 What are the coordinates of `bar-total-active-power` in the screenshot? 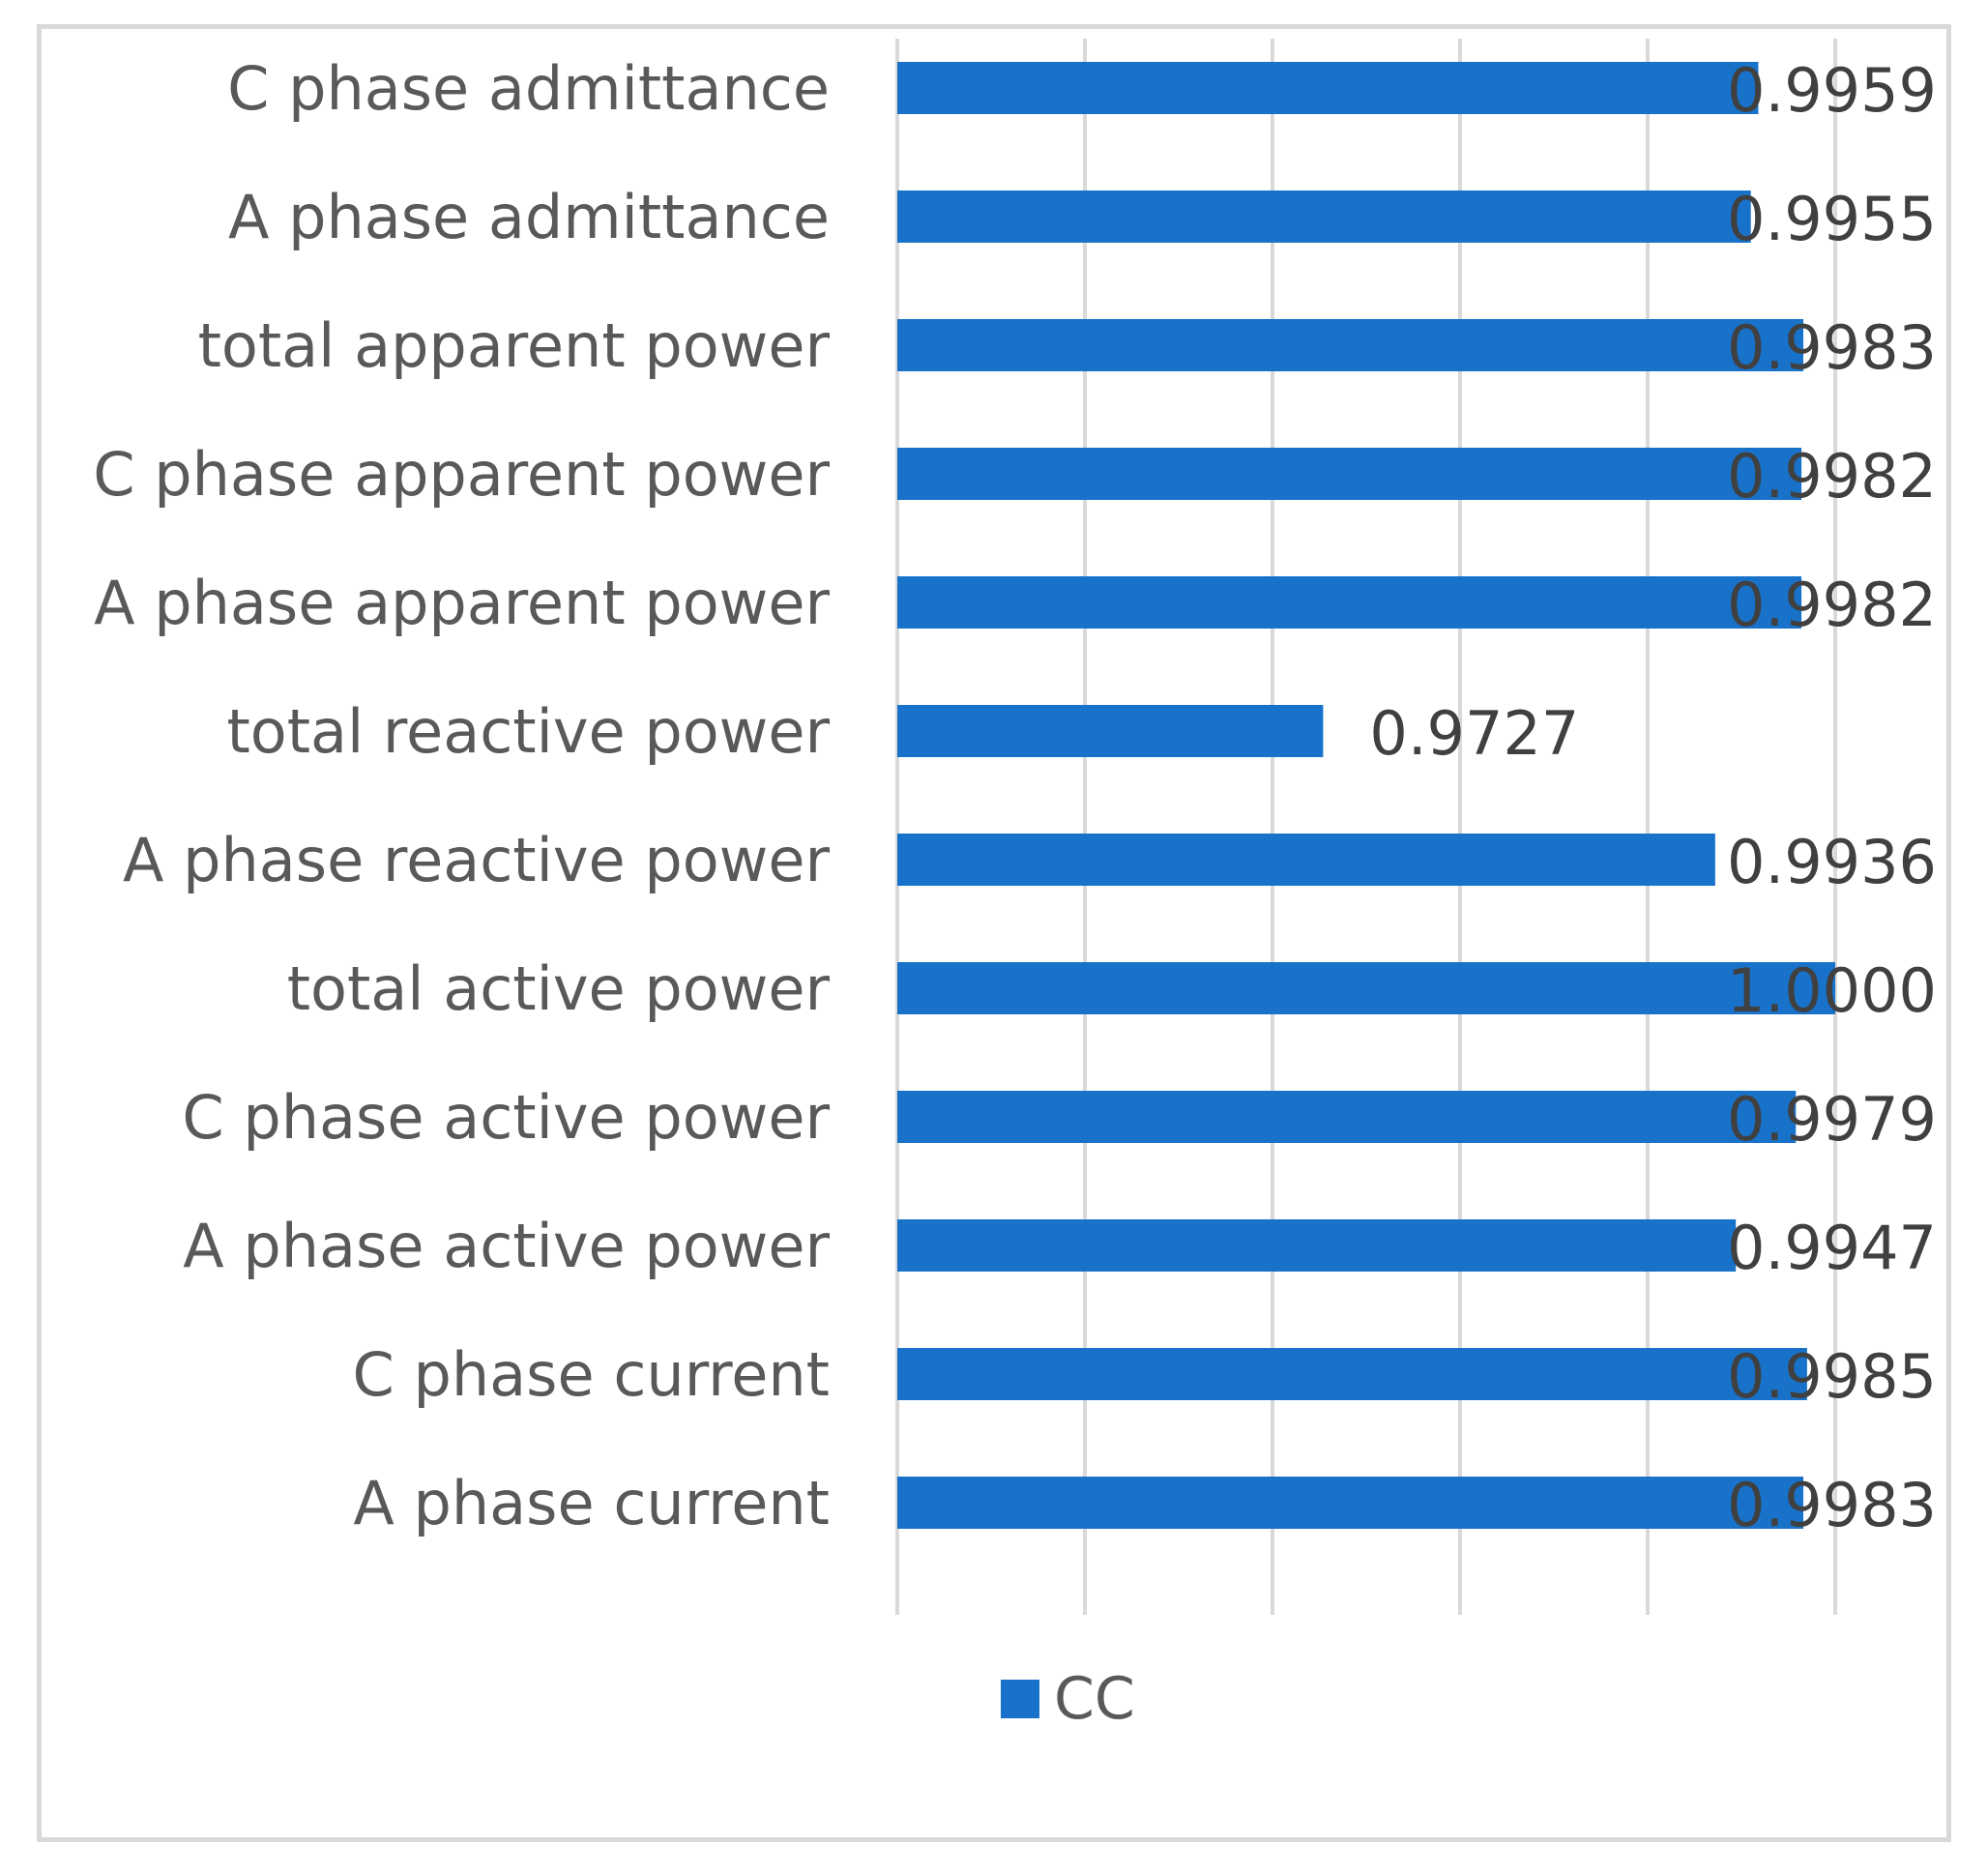 It's located at (1366, 988).